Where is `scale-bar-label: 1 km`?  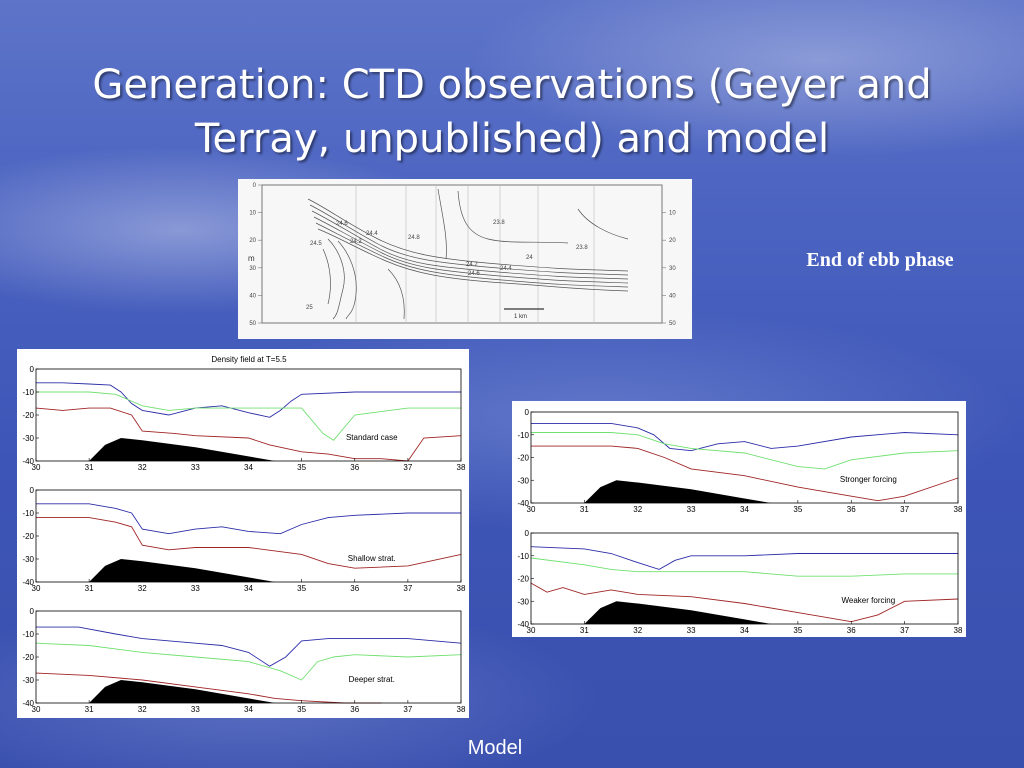
scale-bar-label: 1 km is located at coordinates (520, 317).